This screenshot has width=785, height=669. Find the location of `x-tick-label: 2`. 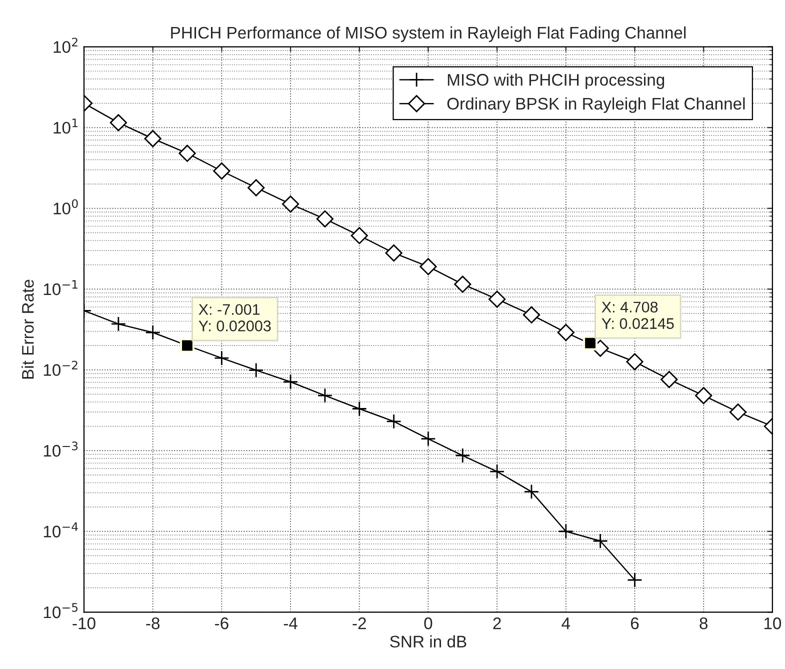

x-tick-label: 2 is located at coordinates (497, 623).